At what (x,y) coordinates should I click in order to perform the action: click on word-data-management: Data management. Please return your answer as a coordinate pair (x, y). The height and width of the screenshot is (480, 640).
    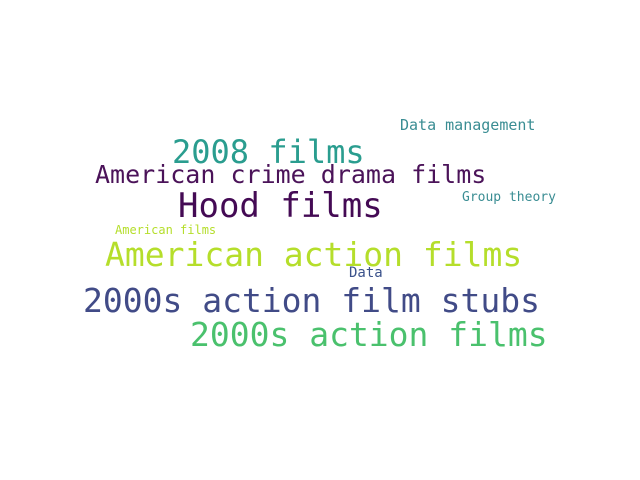
    Looking at the image, I should click on (468, 125).